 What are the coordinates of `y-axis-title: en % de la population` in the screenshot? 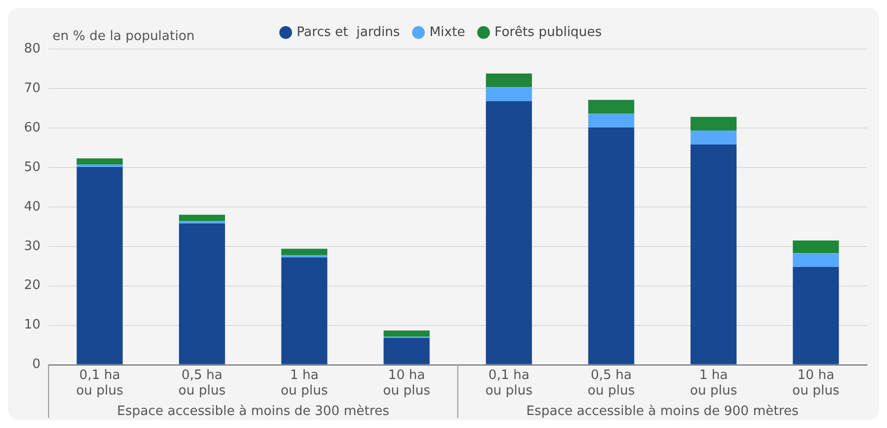 It's located at (123, 36).